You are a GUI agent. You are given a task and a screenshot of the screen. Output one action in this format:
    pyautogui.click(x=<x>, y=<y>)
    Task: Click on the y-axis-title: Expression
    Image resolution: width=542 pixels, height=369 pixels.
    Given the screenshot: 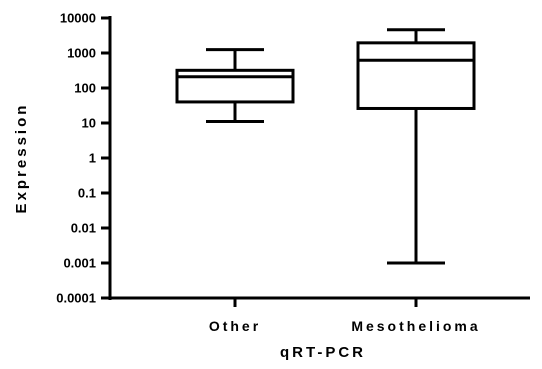 What is the action you would take?
    pyautogui.click(x=21, y=158)
    